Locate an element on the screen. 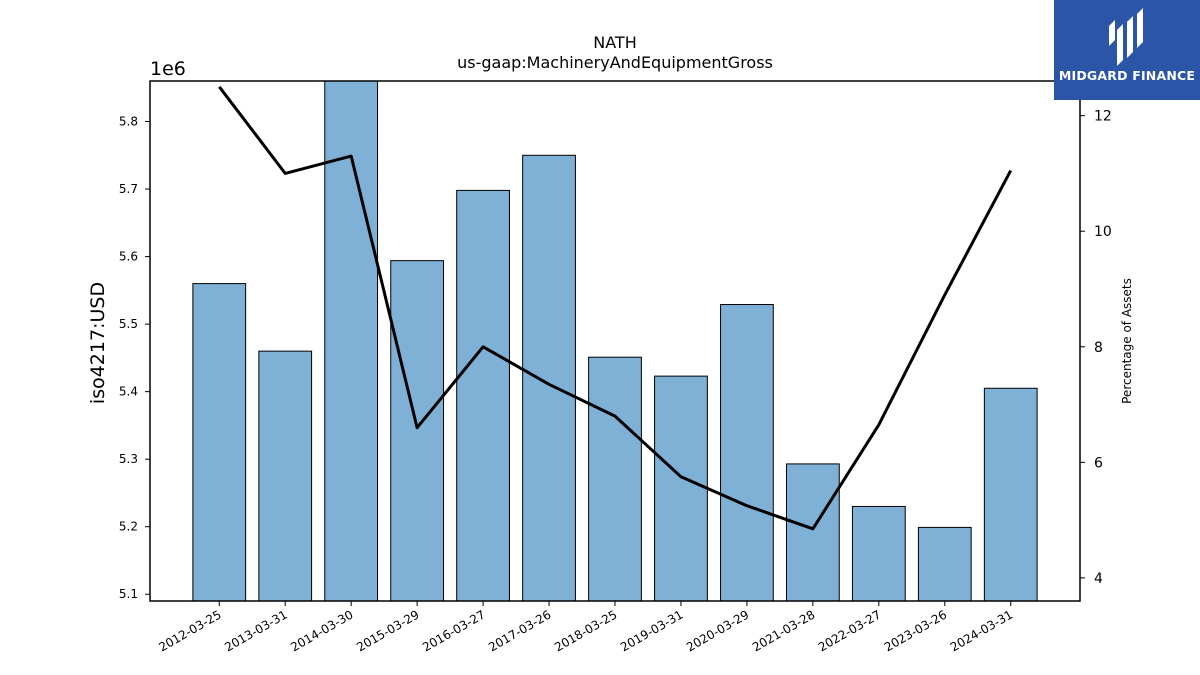 This screenshot has height=675, width=1200. x-tick-label: 2016-03-27 is located at coordinates (453, 630).